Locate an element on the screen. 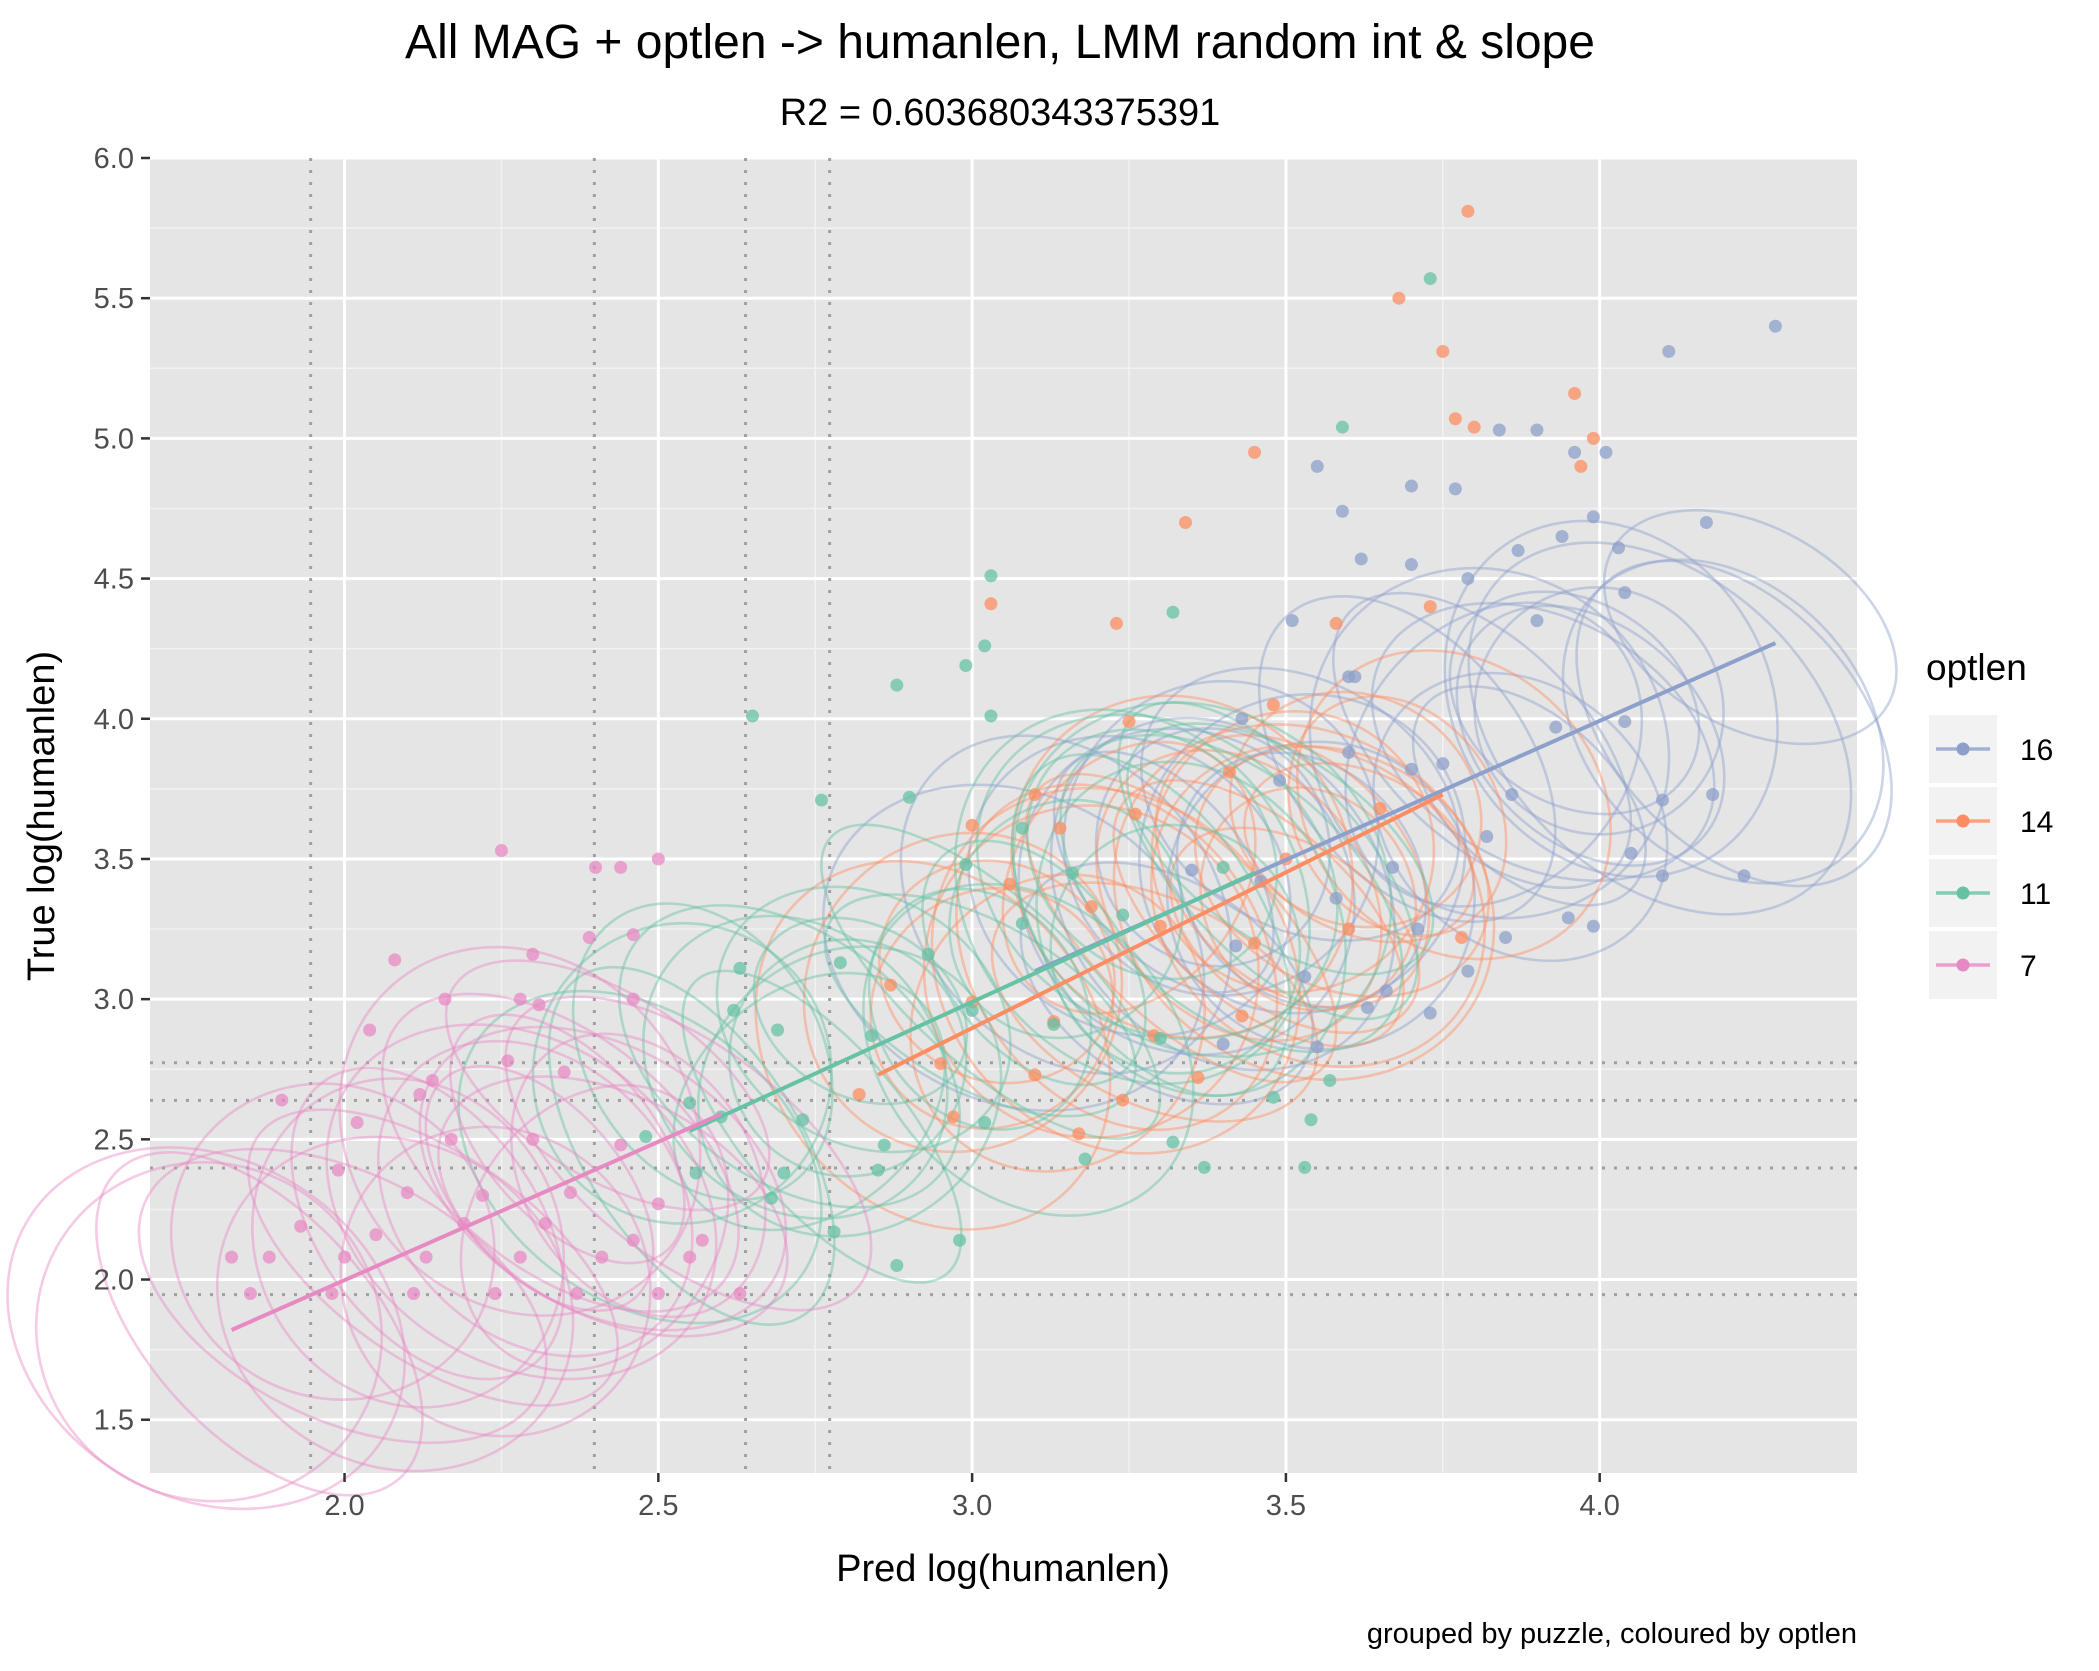  legend: 16 14 11 7 is located at coordinates (1991, 857).